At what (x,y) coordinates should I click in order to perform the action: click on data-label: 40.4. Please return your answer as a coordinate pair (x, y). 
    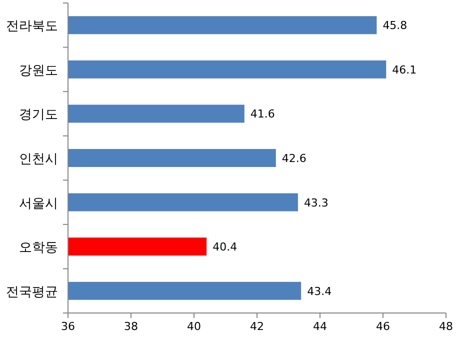
    Looking at the image, I should click on (225, 247).